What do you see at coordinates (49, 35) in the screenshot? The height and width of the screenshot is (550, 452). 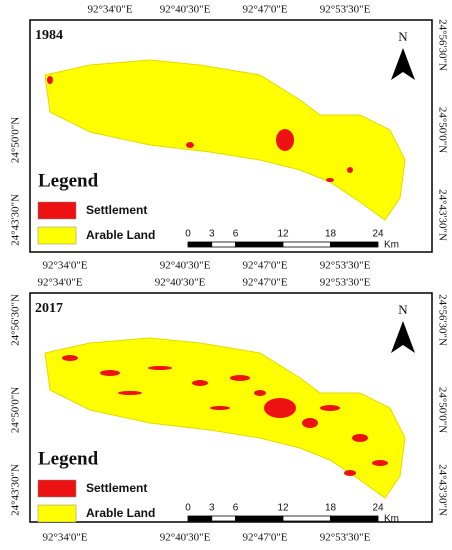 I see `year-label: 1984` at bounding box center [49, 35].